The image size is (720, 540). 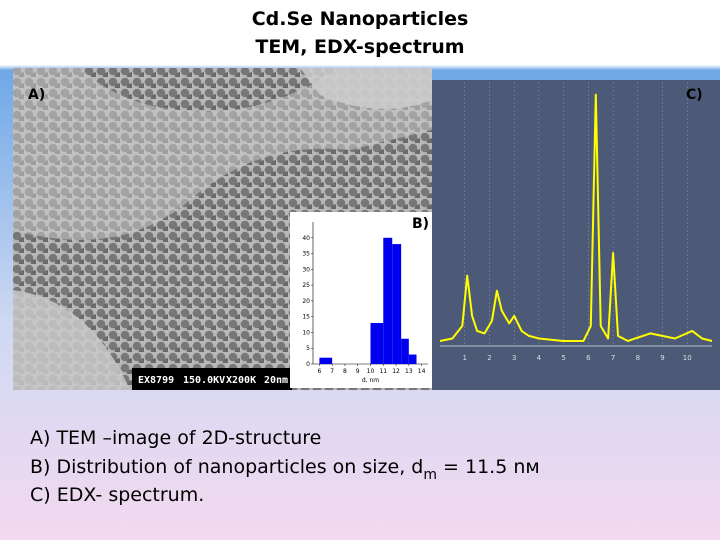 What do you see at coordinates (306, 332) in the screenshot?
I see `y-tick-label: 10` at bounding box center [306, 332].